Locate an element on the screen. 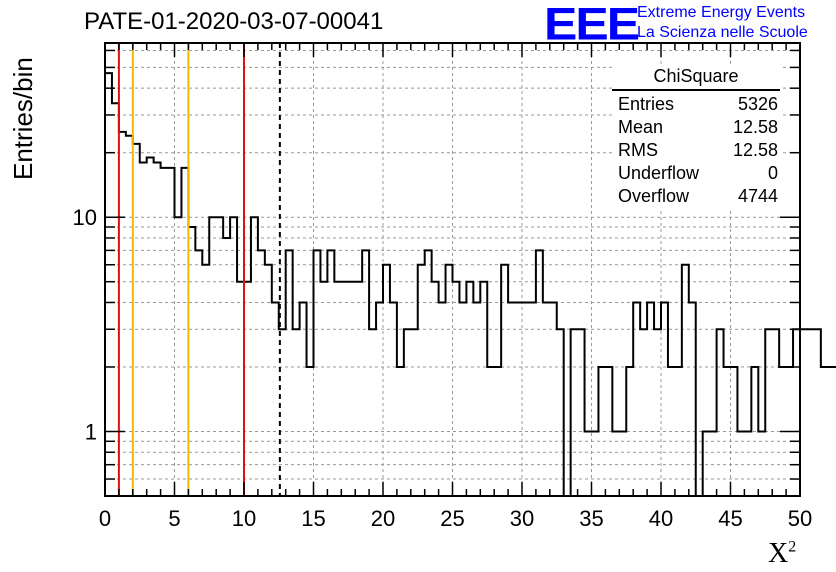 This screenshot has width=836, height=572. x-tick-label: 40 is located at coordinates (661, 518).